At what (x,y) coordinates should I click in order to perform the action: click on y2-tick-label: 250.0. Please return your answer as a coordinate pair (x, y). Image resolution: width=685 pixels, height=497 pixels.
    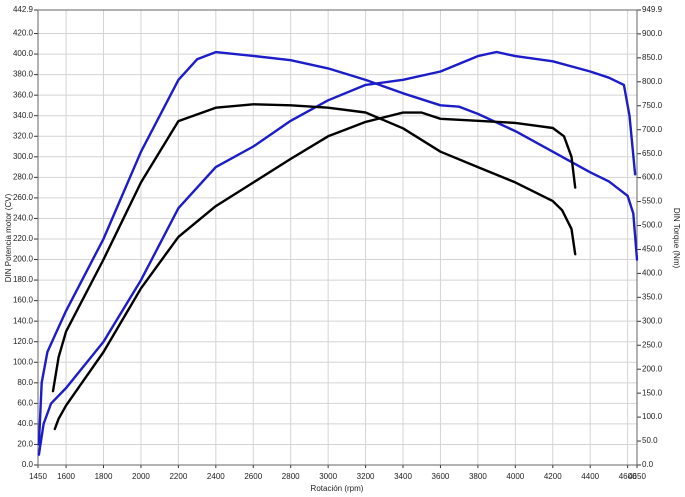
    Looking at the image, I should click on (652, 344).